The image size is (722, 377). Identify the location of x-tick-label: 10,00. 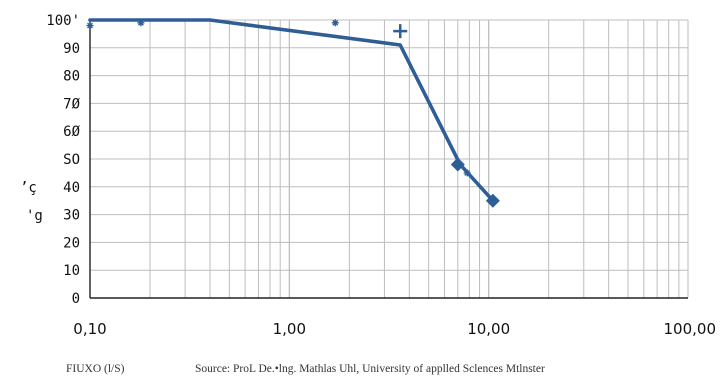
(488, 329).